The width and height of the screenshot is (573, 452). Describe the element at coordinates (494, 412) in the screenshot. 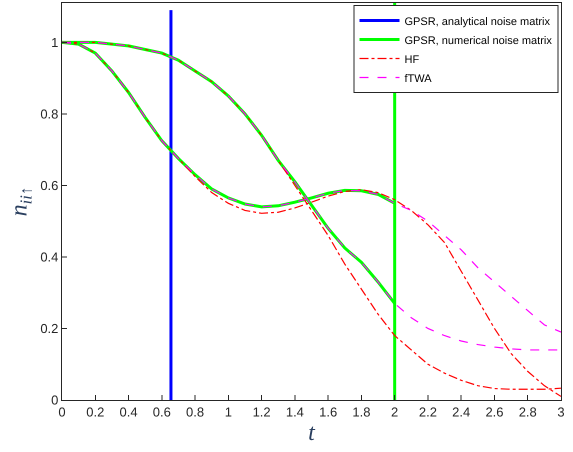

I see `x-tick-label: 2.6` at that location.